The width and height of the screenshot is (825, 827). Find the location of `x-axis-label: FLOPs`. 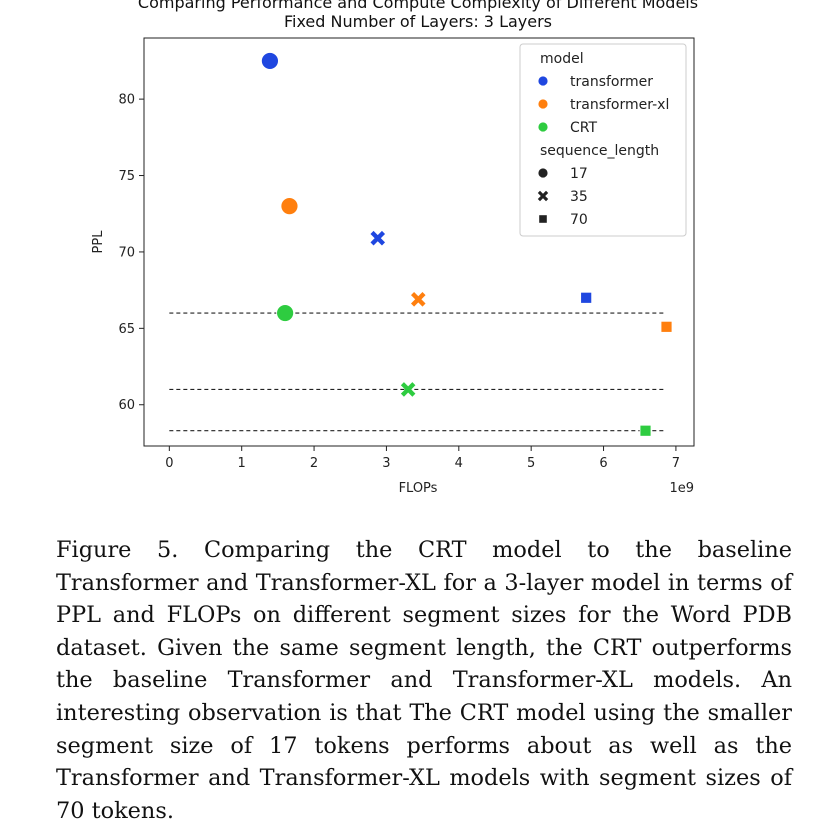

x-axis-label: FLOPs is located at coordinates (418, 488).